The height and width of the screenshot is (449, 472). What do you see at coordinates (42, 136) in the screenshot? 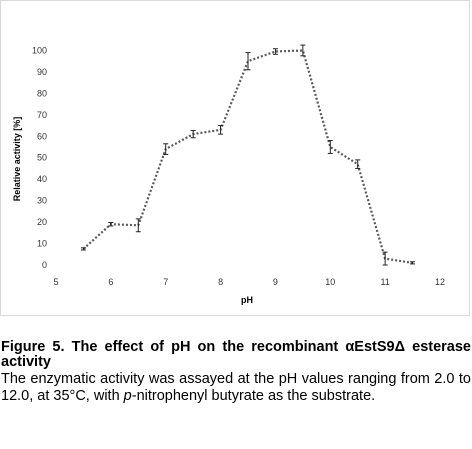
I see `y-tick-label: 60` at bounding box center [42, 136].